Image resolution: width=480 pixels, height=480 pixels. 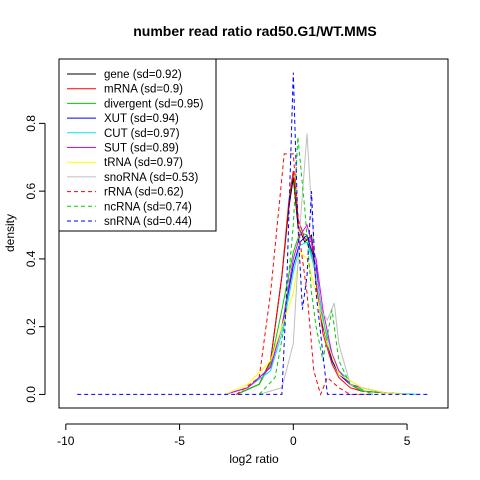 What do you see at coordinates (142, 134) in the screenshot?
I see `legend-label-4: CUT (sd=0.97)` at bounding box center [142, 134].